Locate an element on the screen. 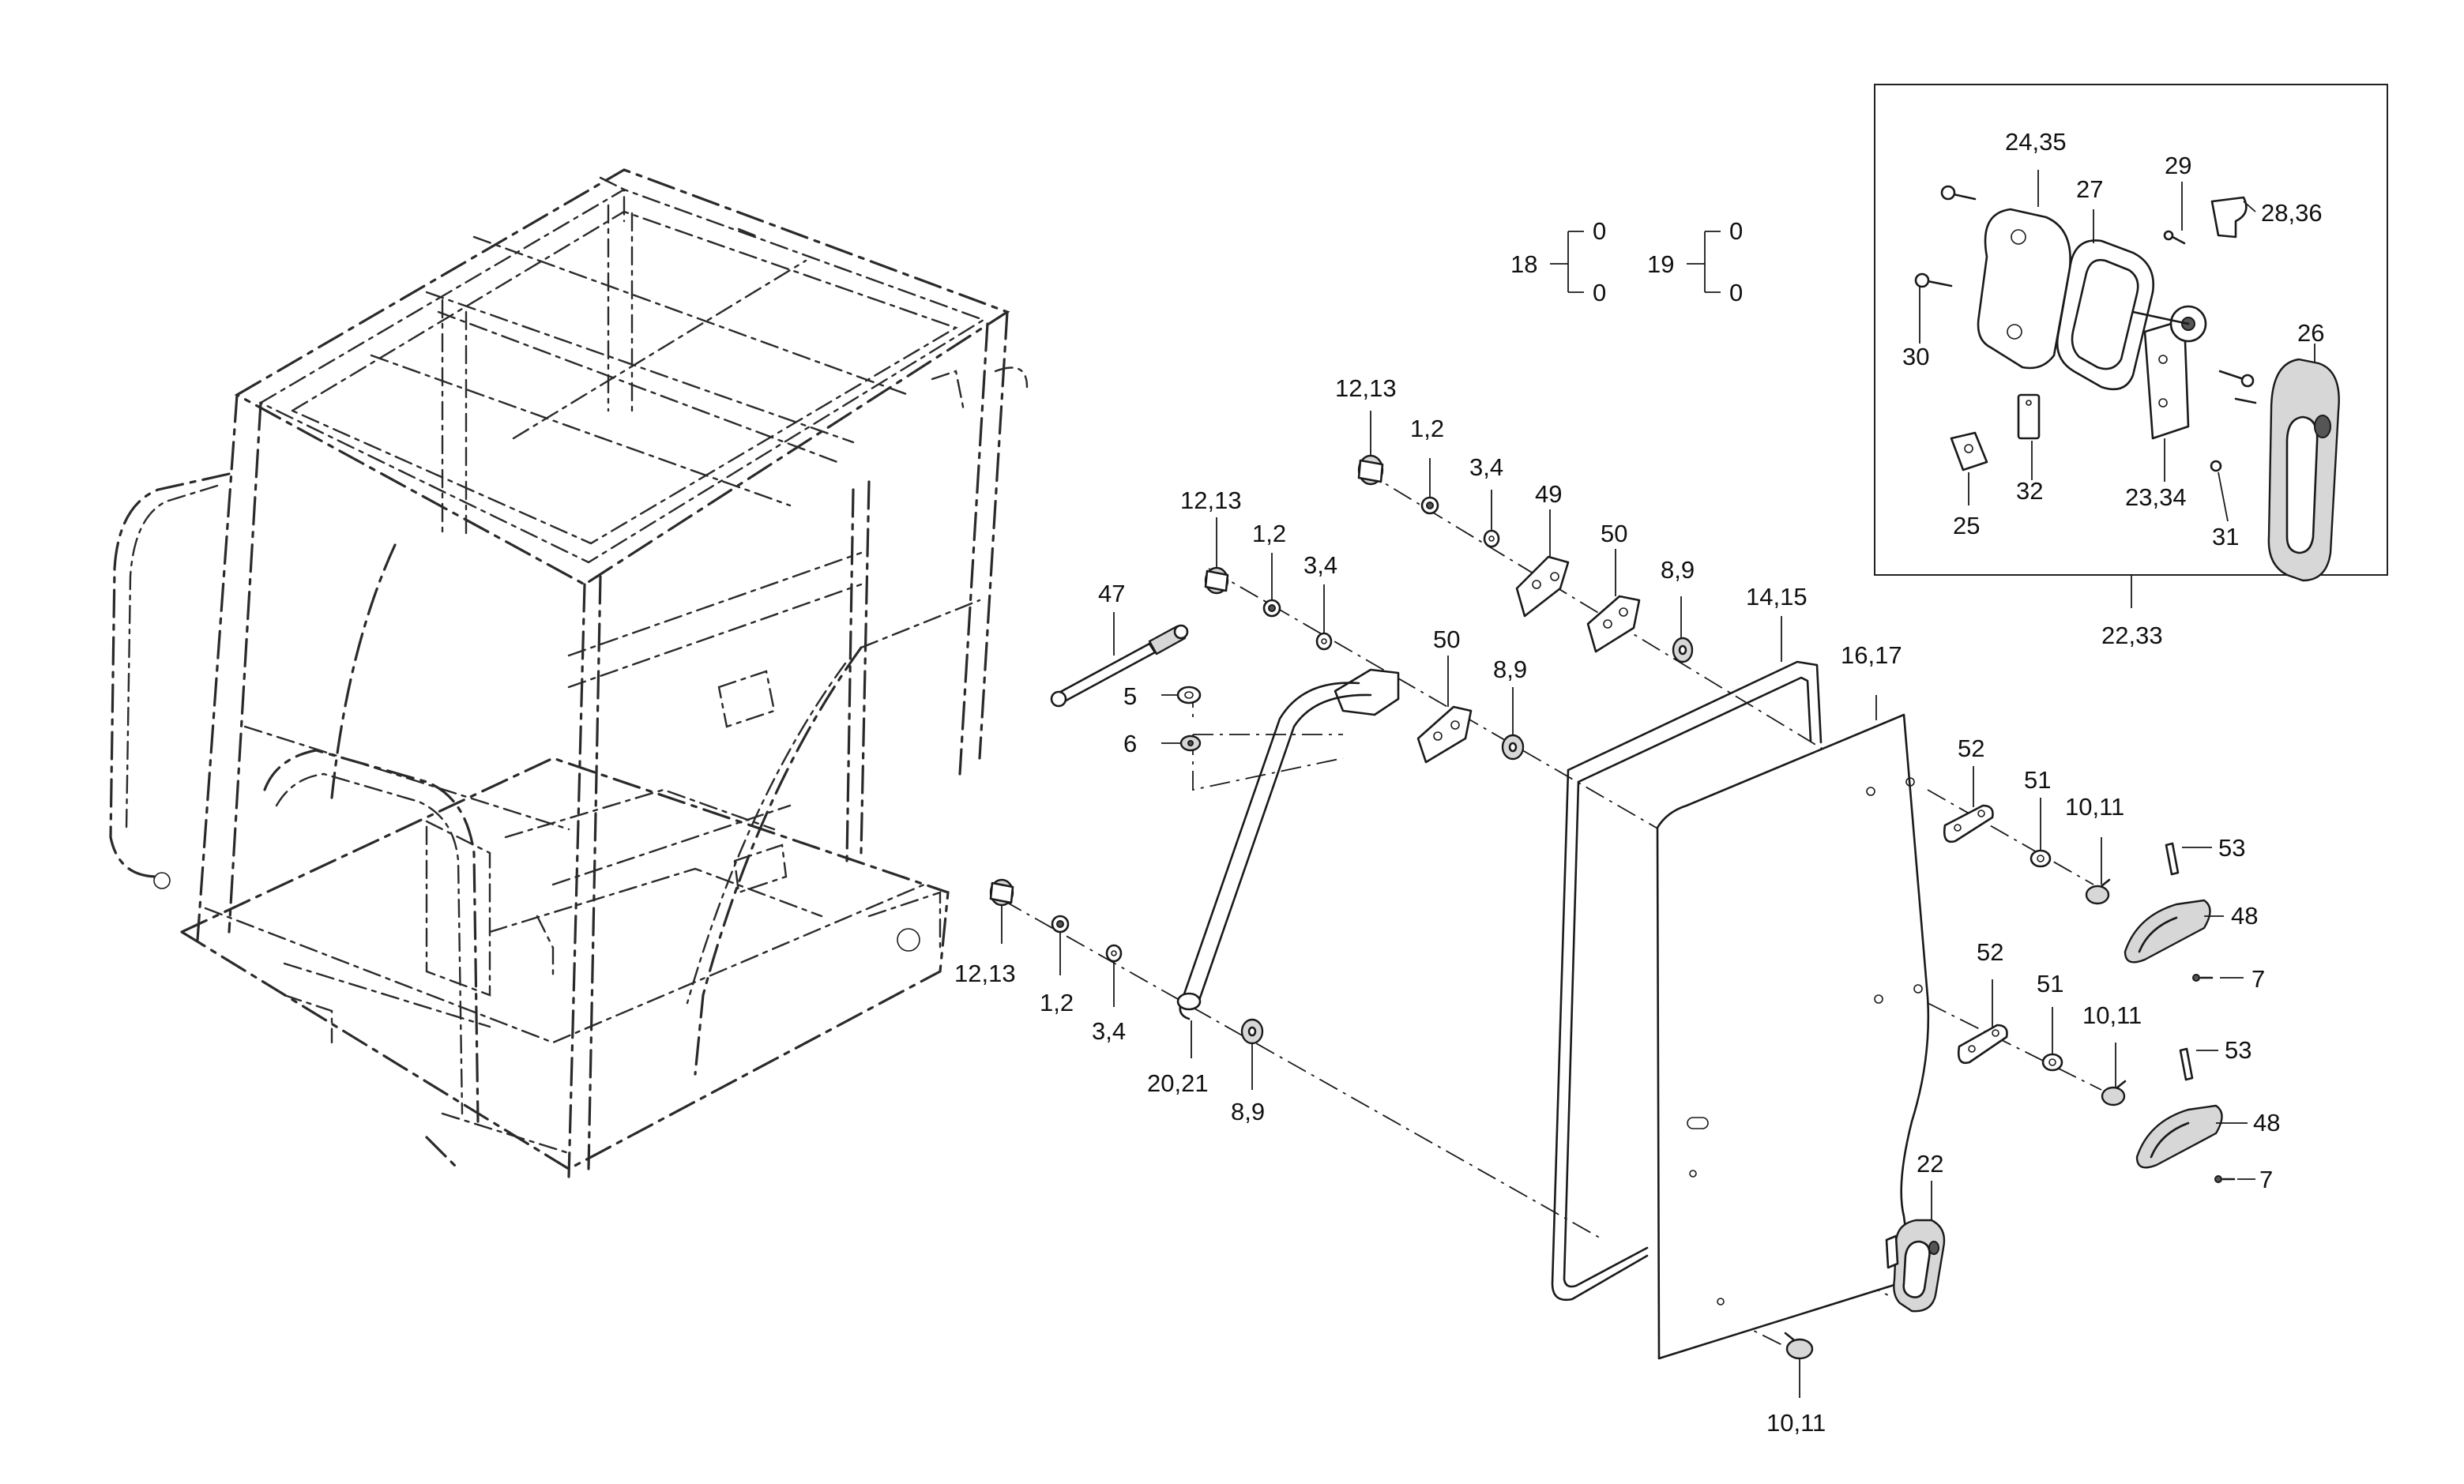 This screenshot has height=1484, width=2464. callout-8-9-low: 8,9 is located at coordinates (1248, 1111).